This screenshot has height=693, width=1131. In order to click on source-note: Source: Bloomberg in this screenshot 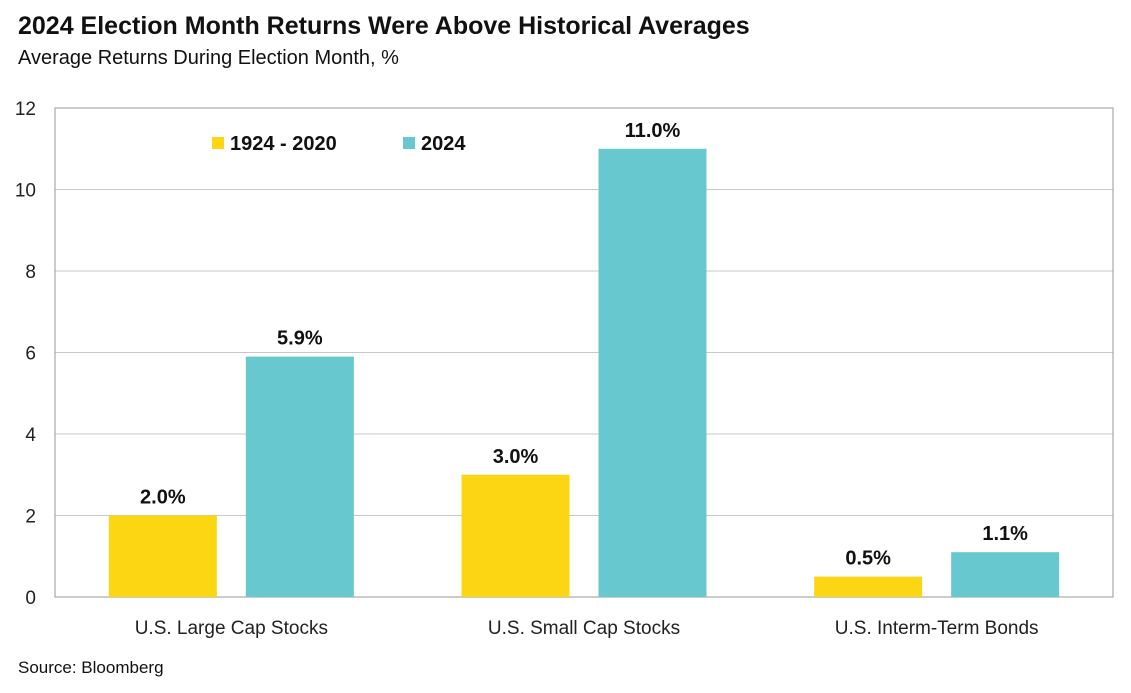, I will do `click(91, 667)`.